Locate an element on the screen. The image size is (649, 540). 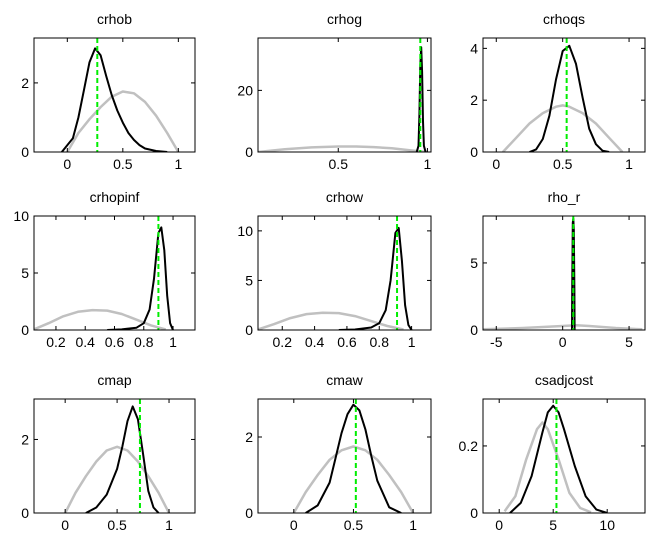
panel-crhob: crhob 0 0.5 1 0 2 is located at coordinates (108, 91).